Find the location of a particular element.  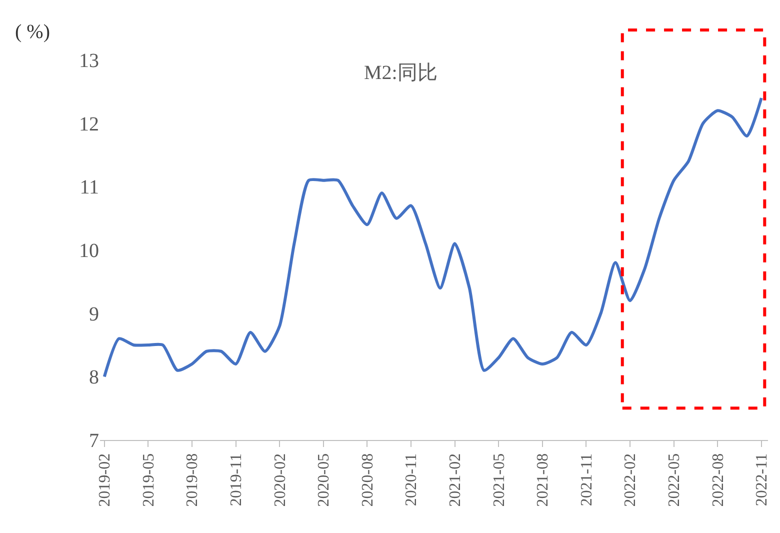

chart-title: M2:同比 is located at coordinates (401, 73).